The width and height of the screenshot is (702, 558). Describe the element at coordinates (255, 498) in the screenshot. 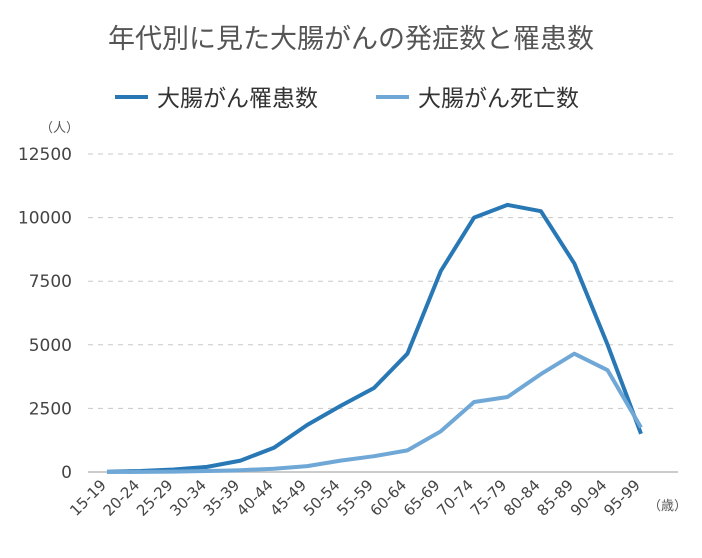

I see `x-tick-label: 40-44` at that location.